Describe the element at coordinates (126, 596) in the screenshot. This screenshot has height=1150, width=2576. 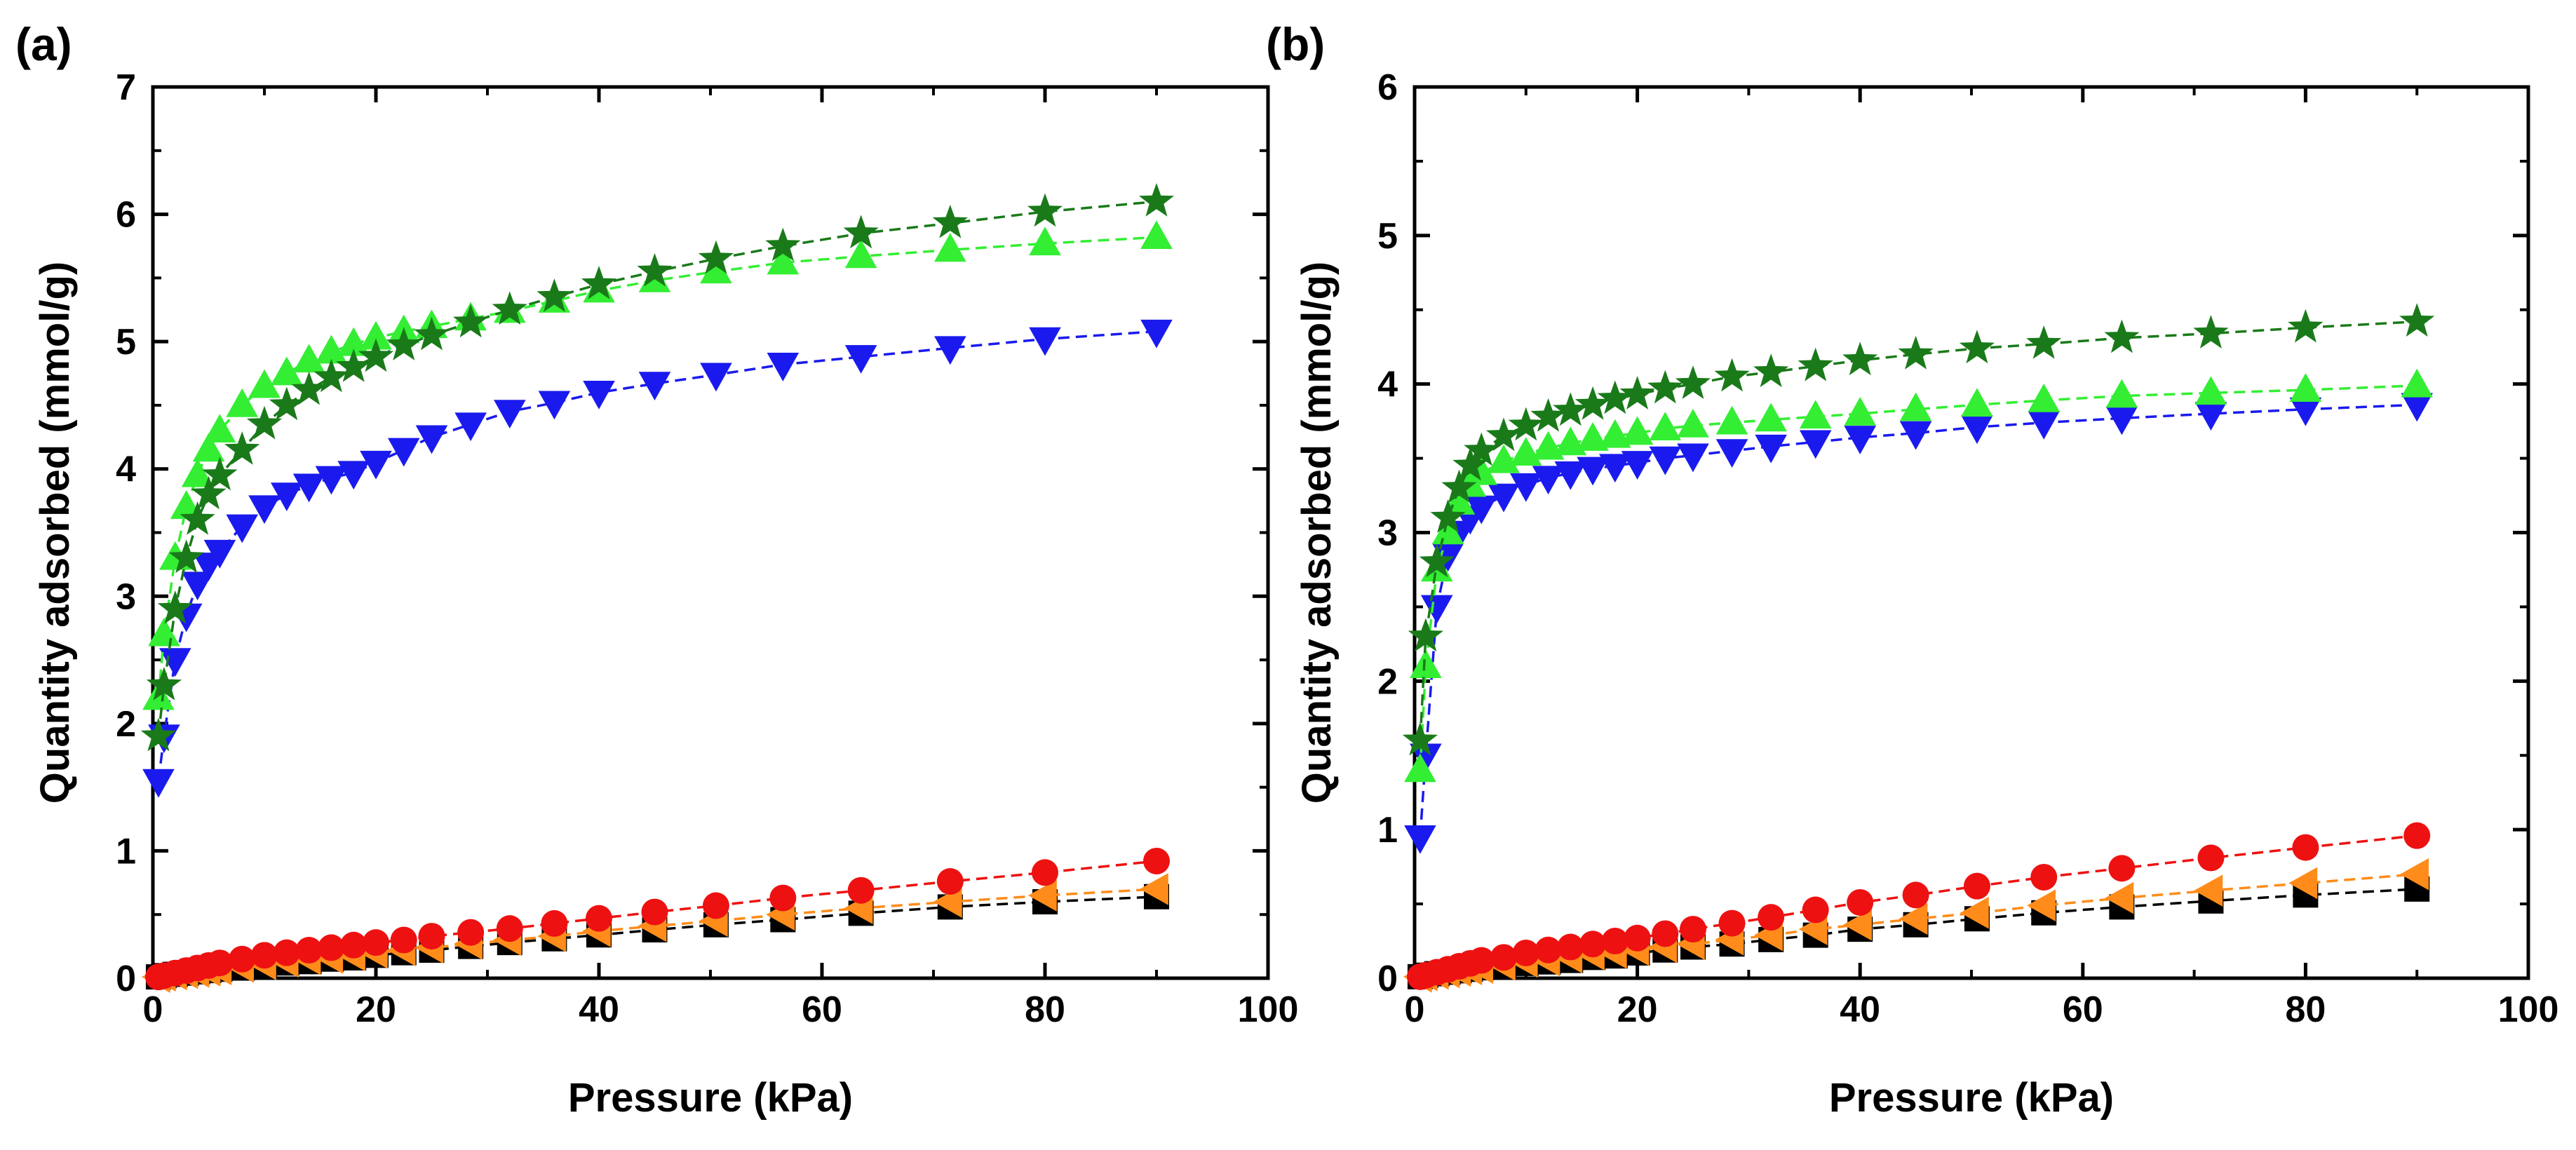
I see `y-tick-label: 3` at that location.